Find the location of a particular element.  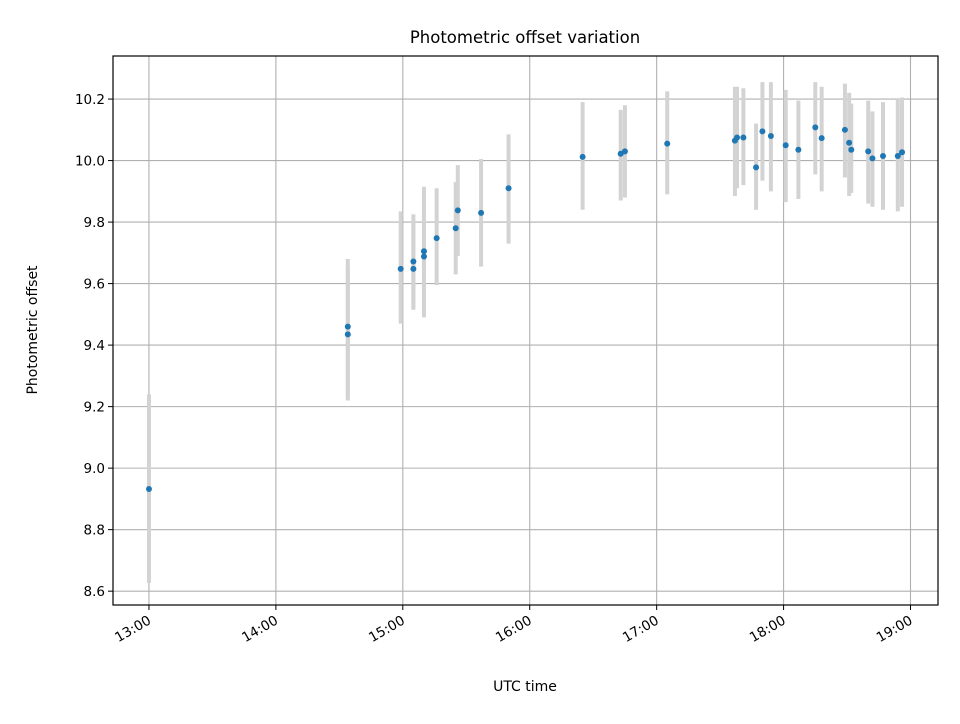

y-tick-label: 10.2 is located at coordinates (90, 100).